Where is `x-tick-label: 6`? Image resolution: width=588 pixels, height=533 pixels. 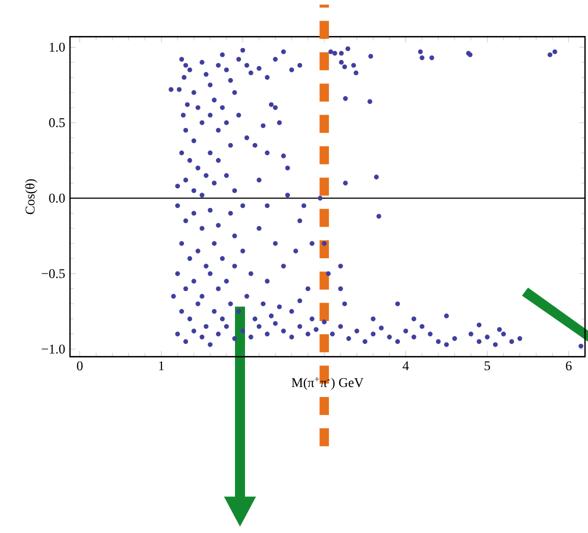
x-tick-label: 6 is located at coordinates (569, 366).